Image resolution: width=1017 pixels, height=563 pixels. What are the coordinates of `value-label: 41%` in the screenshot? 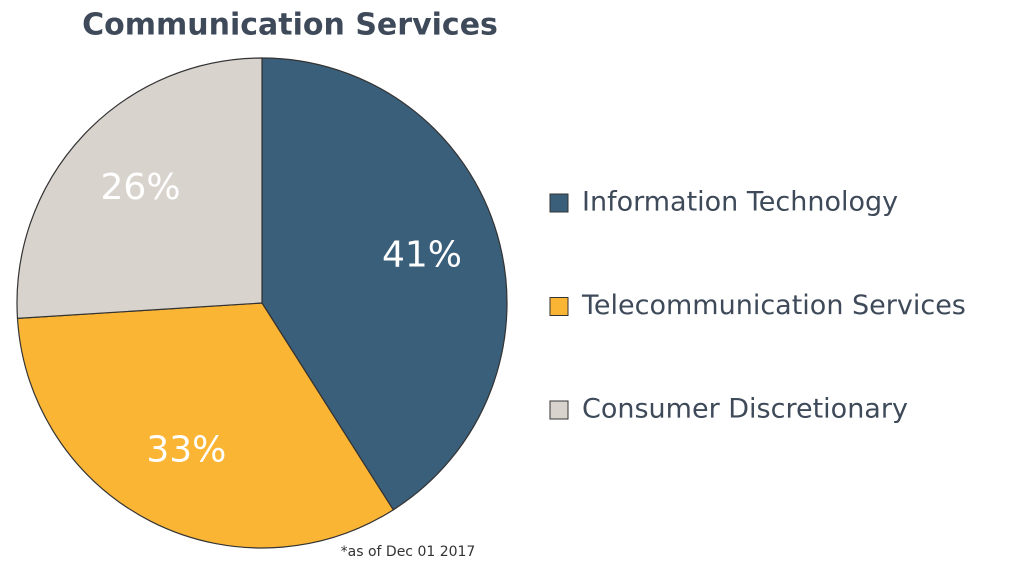 It's located at (422, 255).